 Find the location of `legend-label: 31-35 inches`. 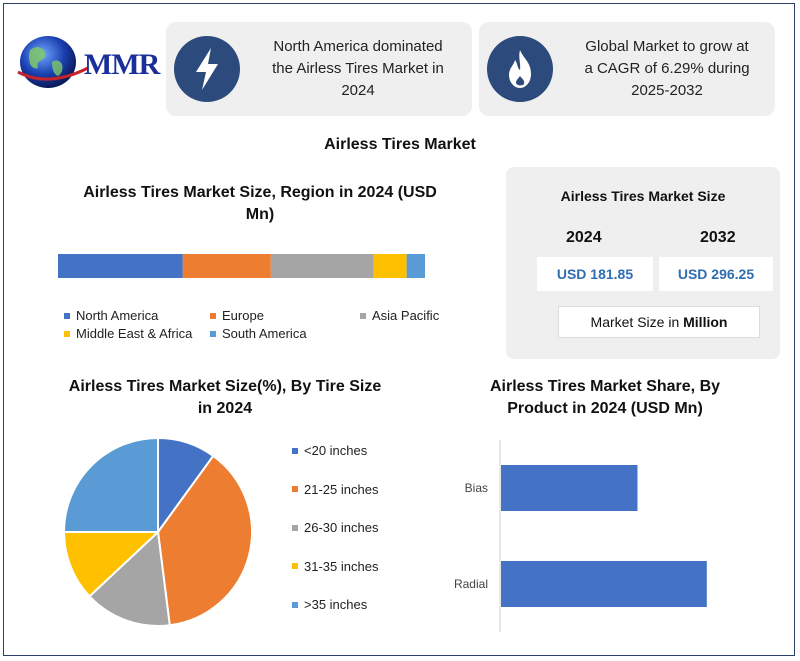

legend-label: 31-35 inches is located at coordinates (341, 566).